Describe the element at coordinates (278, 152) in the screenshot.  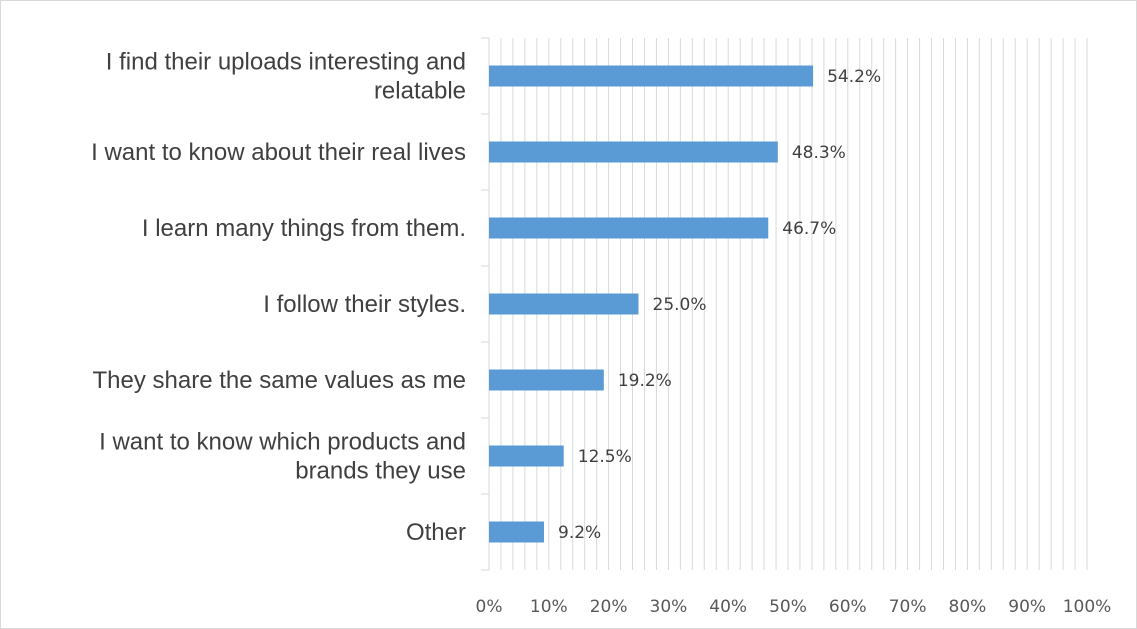
I see `category-label: I want to know about their real lives` at that location.